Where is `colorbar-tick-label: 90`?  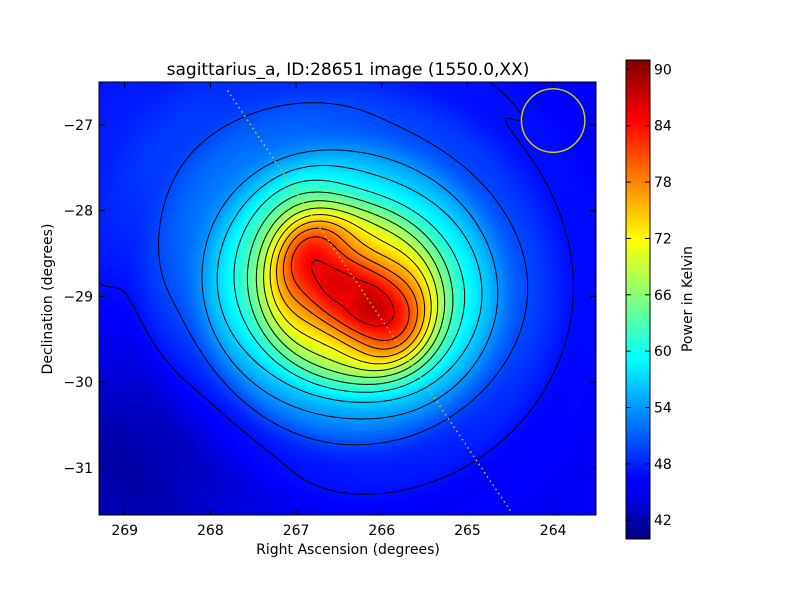
colorbar-tick-label: 90 is located at coordinates (663, 70).